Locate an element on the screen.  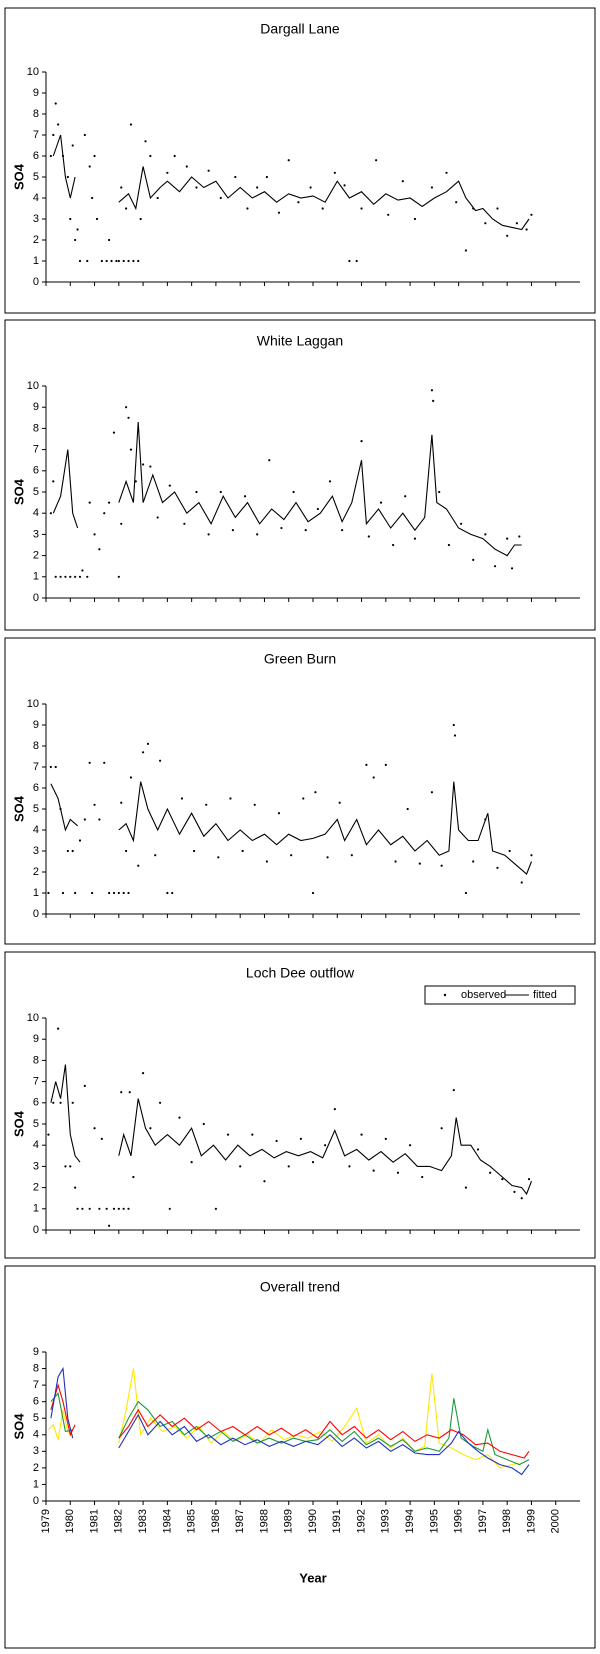
x-tick-label: 1999 is located at coordinates (531, 1521).